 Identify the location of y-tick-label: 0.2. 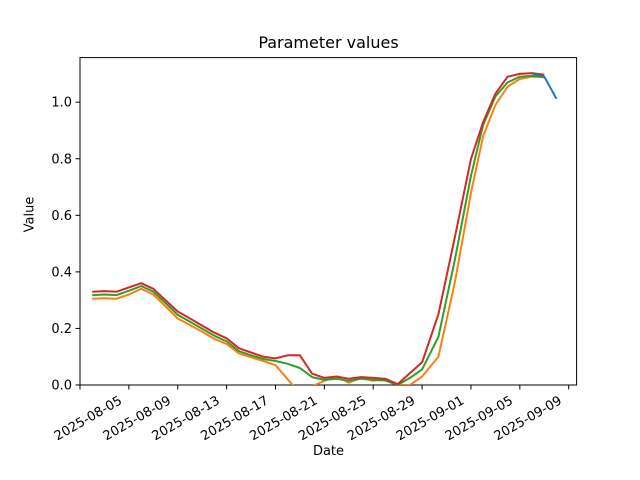
(61, 329).